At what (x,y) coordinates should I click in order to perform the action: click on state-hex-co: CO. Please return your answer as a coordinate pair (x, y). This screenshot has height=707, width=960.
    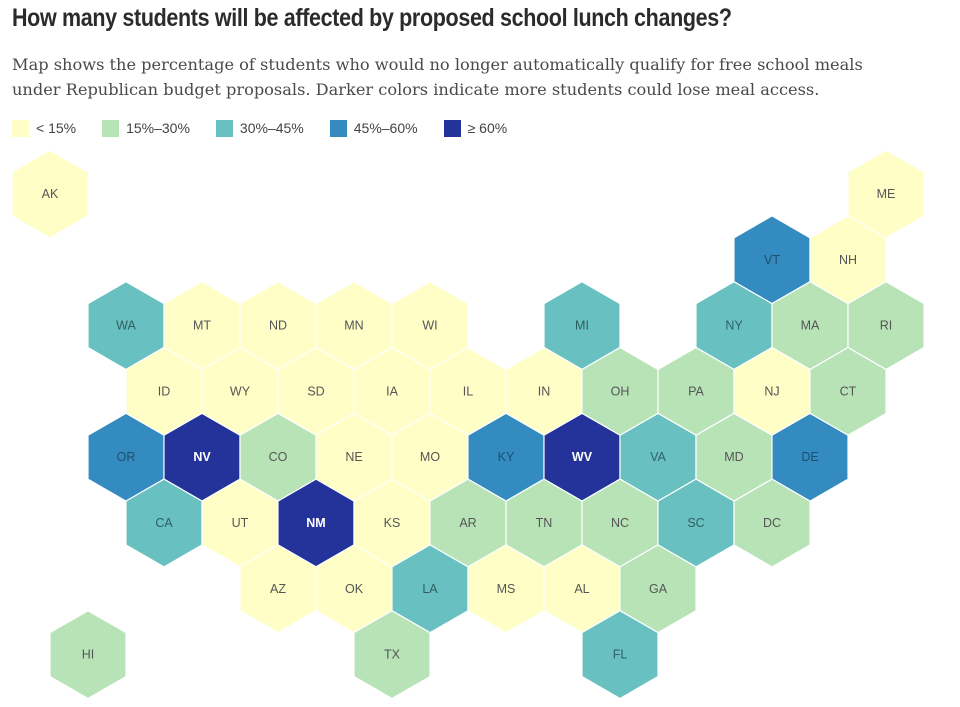
    Looking at the image, I should click on (278, 457).